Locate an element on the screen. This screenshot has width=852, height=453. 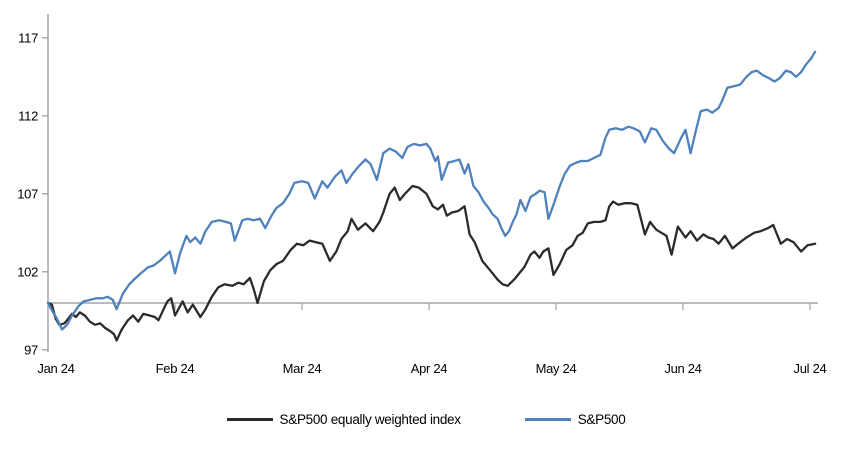
x-tick-label: Jul 24 is located at coordinates (810, 368).